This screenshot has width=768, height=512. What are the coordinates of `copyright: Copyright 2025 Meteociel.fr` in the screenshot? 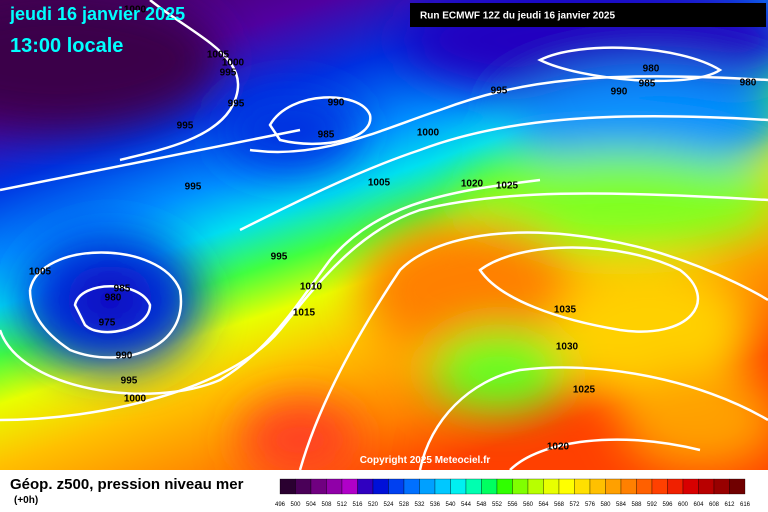 It's located at (425, 460).